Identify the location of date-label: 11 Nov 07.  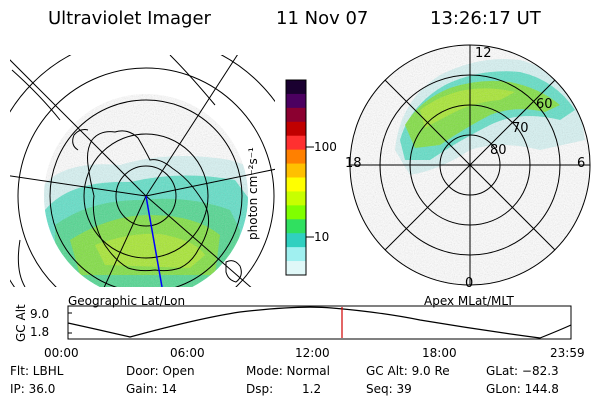
(322, 18).